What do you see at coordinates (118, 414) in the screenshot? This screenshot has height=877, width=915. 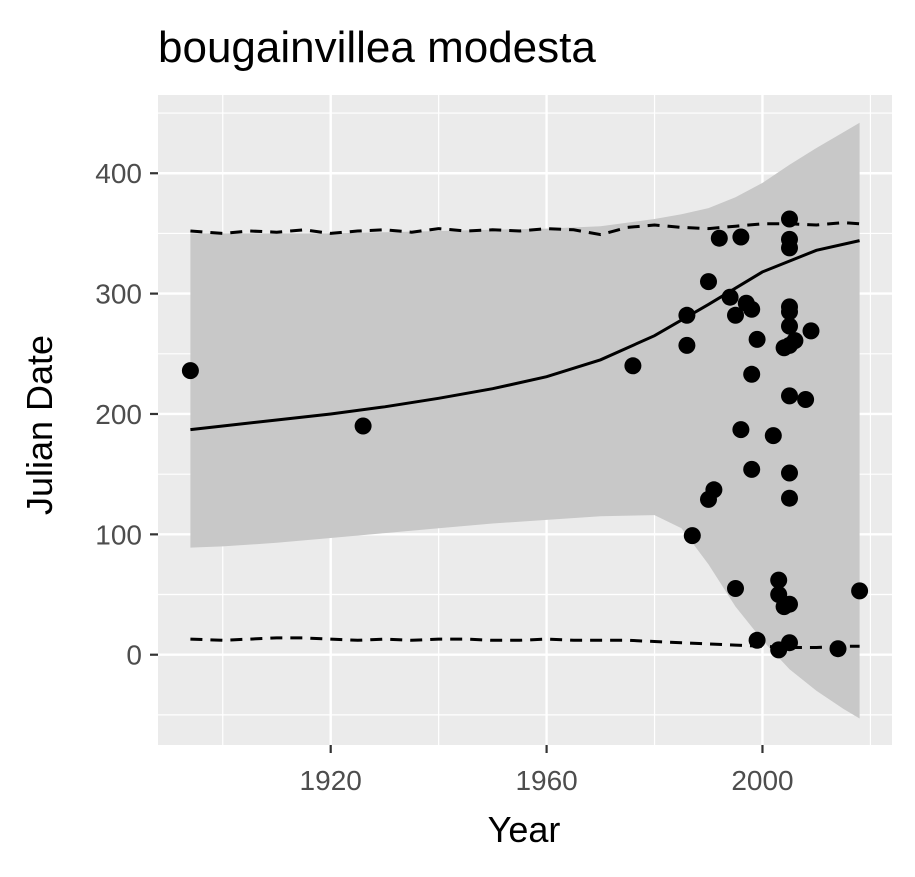 I see `y-tick-label: 200` at bounding box center [118, 414].